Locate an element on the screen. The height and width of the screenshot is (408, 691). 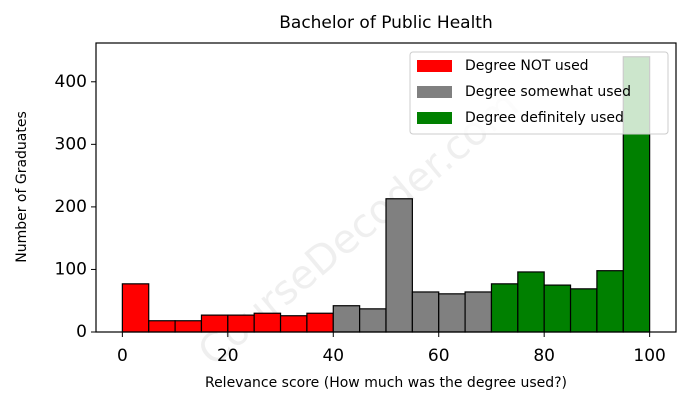
x-tick-label: 80 is located at coordinates (544, 356).